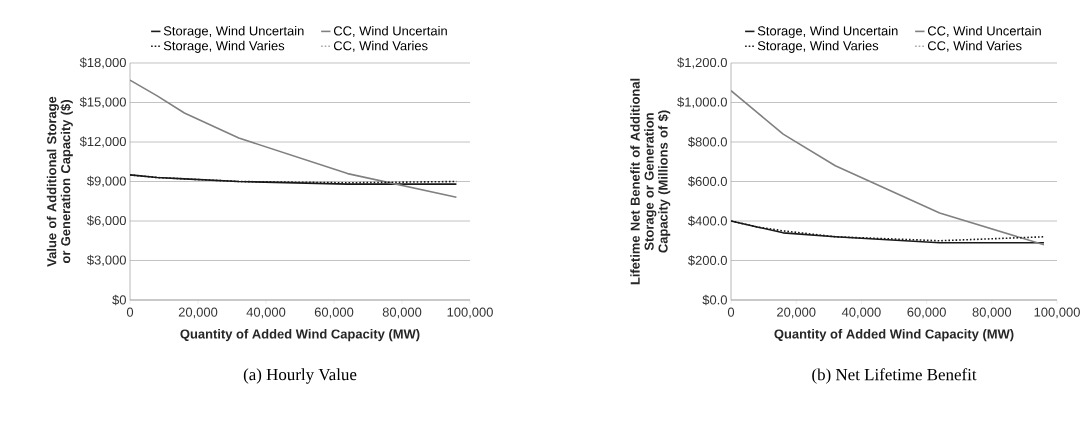 The image size is (1088, 421). What do you see at coordinates (894, 376) in the screenshot?
I see `text: (b) Net Lifetime Benefit` at bounding box center [894, 376].